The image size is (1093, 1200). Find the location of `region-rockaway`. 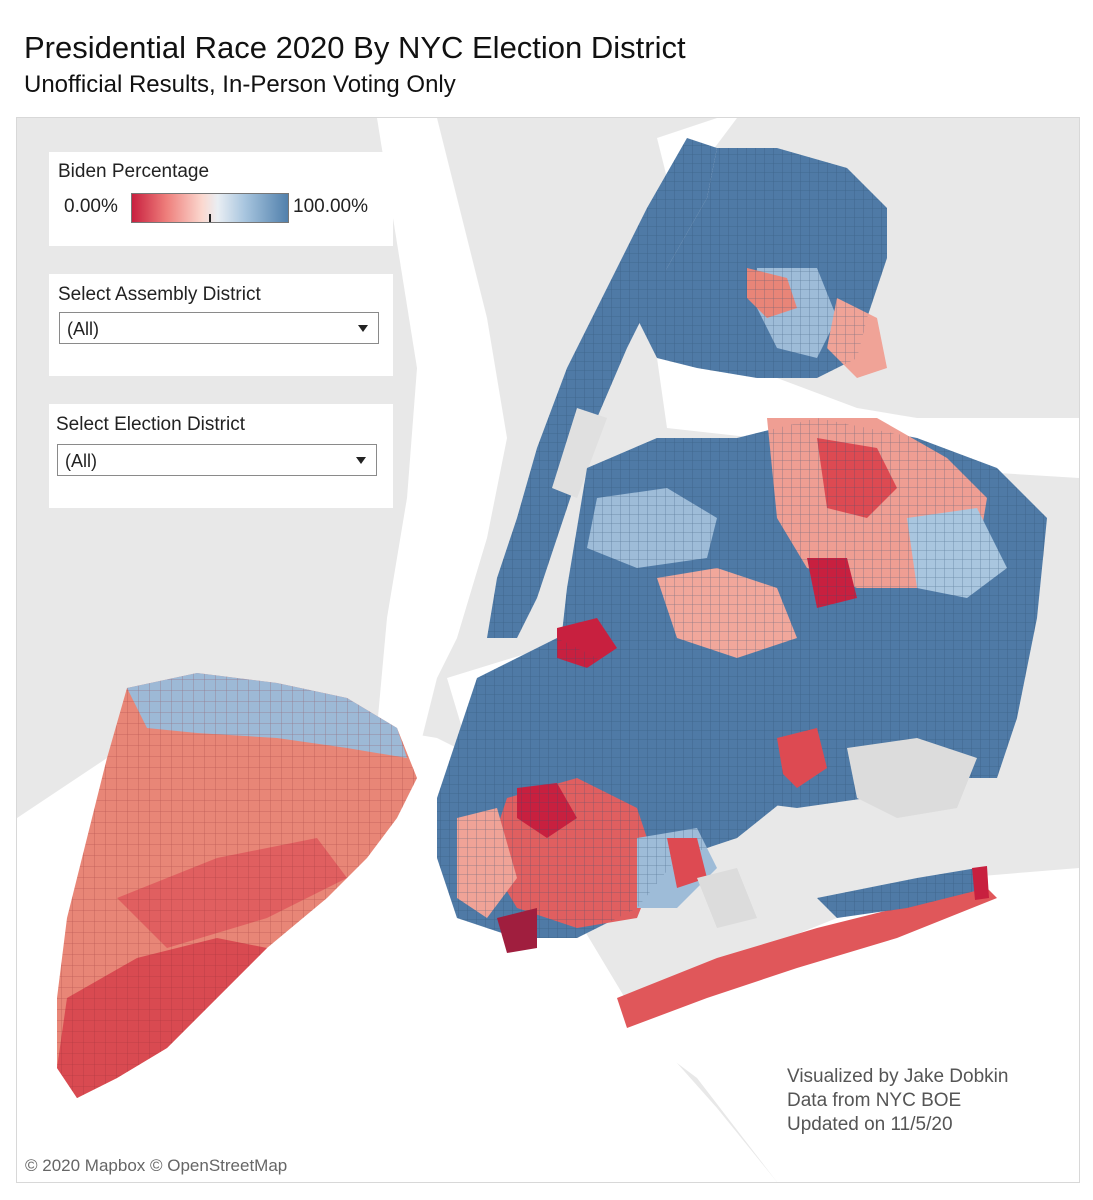

region-rockaway is located at coordinates (807, 947).